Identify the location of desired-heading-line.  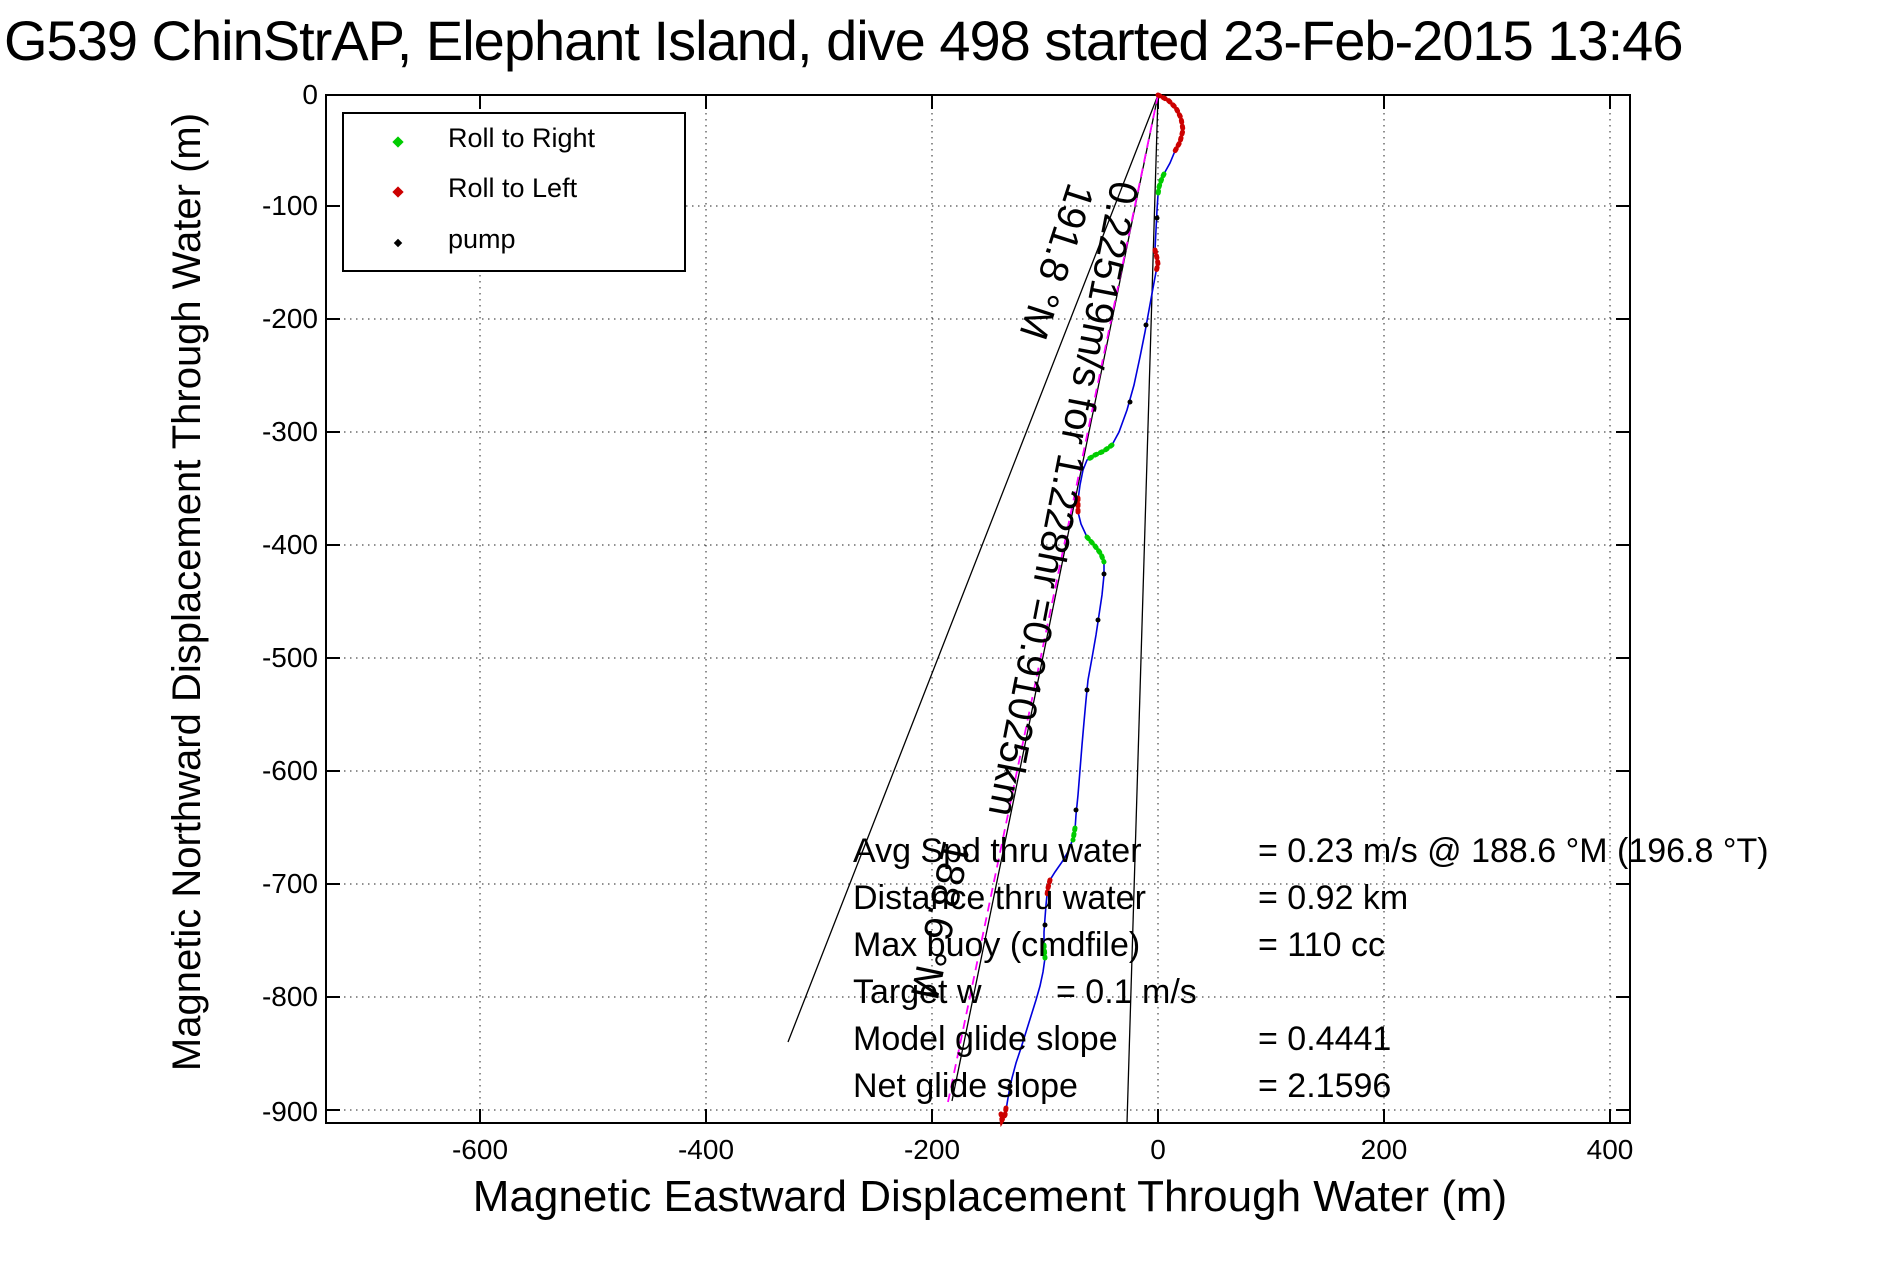
(973, 568).